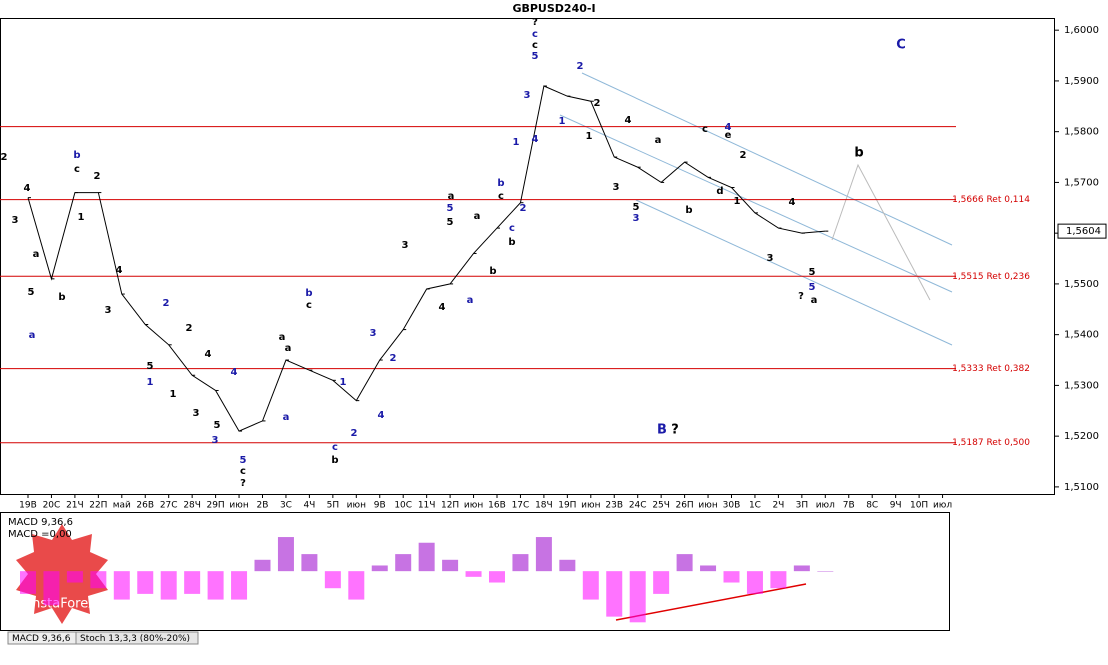  I want to click on x-tick-label: 20С, so click(52, 506).